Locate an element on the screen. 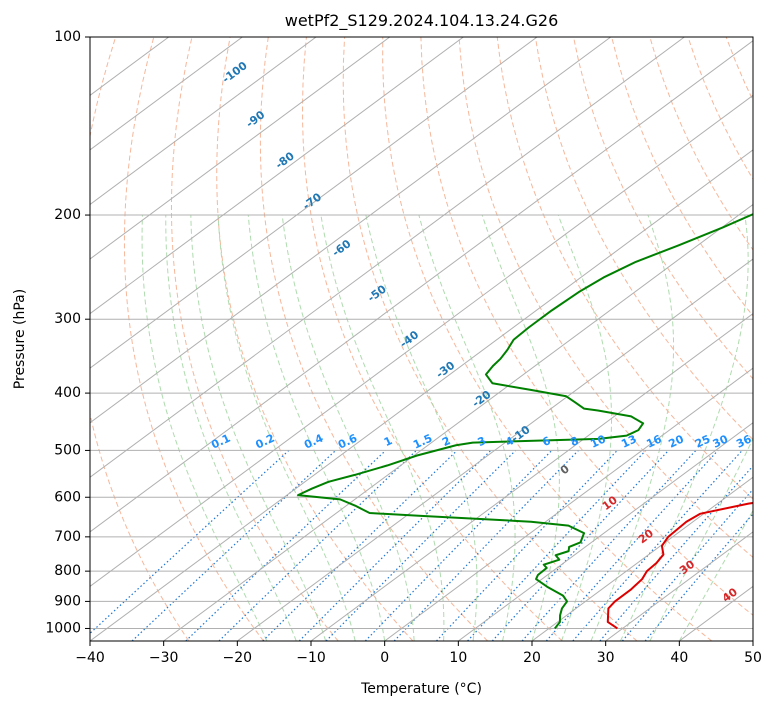 The height and width of the screenshot is (708, 775). y-tick-label: 100 is located at coordinates (67, 37).